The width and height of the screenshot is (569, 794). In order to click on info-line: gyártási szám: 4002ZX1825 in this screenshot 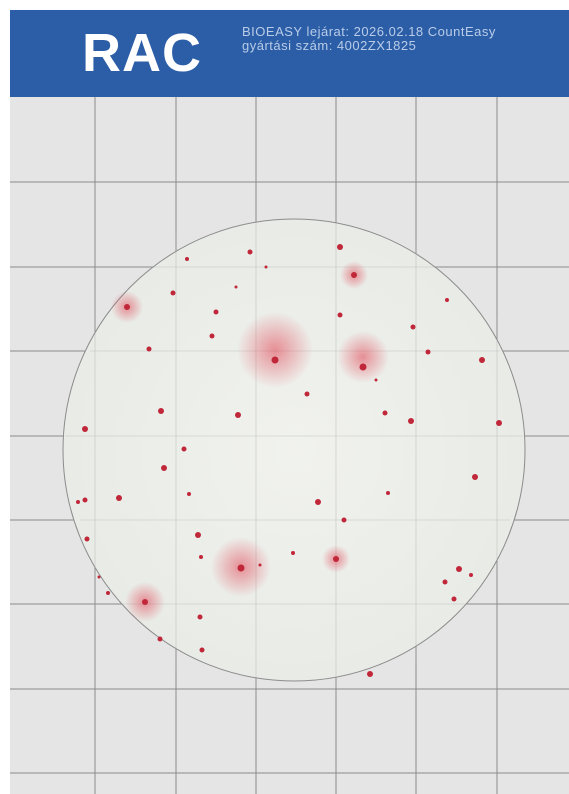, I will do `click(329, 45)`.